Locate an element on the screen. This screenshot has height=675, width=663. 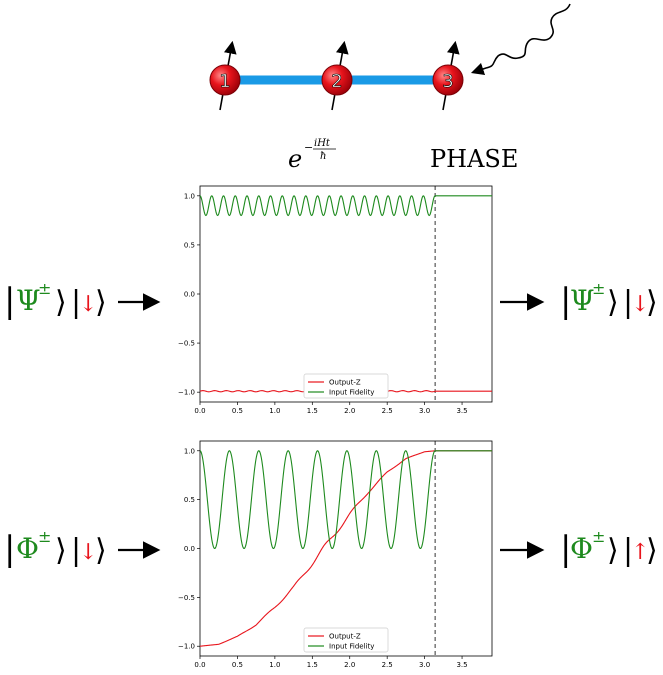
evolution-exponent-denominator: ħ is located at coordinates (323, 156).